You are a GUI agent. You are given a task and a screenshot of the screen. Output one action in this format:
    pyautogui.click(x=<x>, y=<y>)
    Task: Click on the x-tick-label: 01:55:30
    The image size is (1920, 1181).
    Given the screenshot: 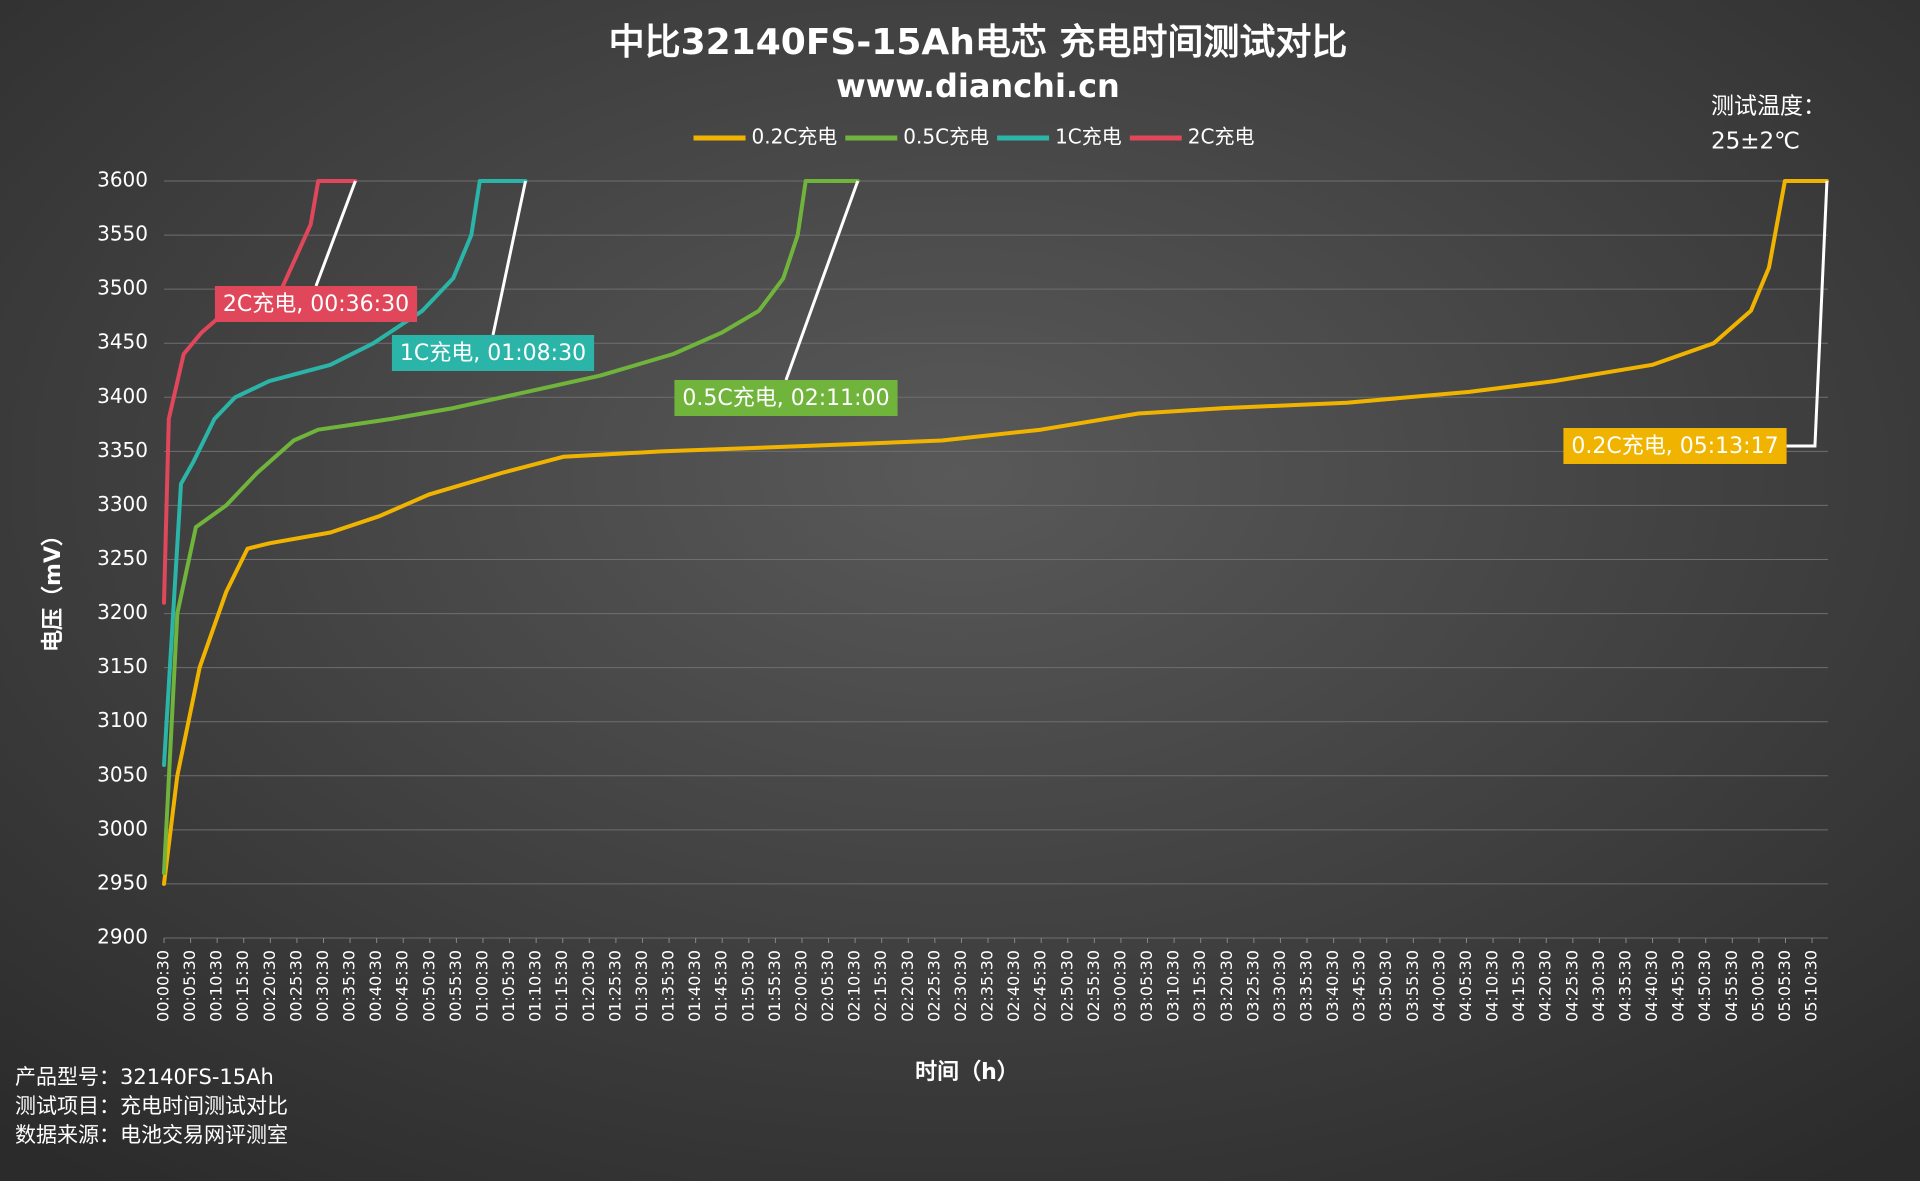 What is the action you would take?
    pyautogui.click(x=774, y=986)
    